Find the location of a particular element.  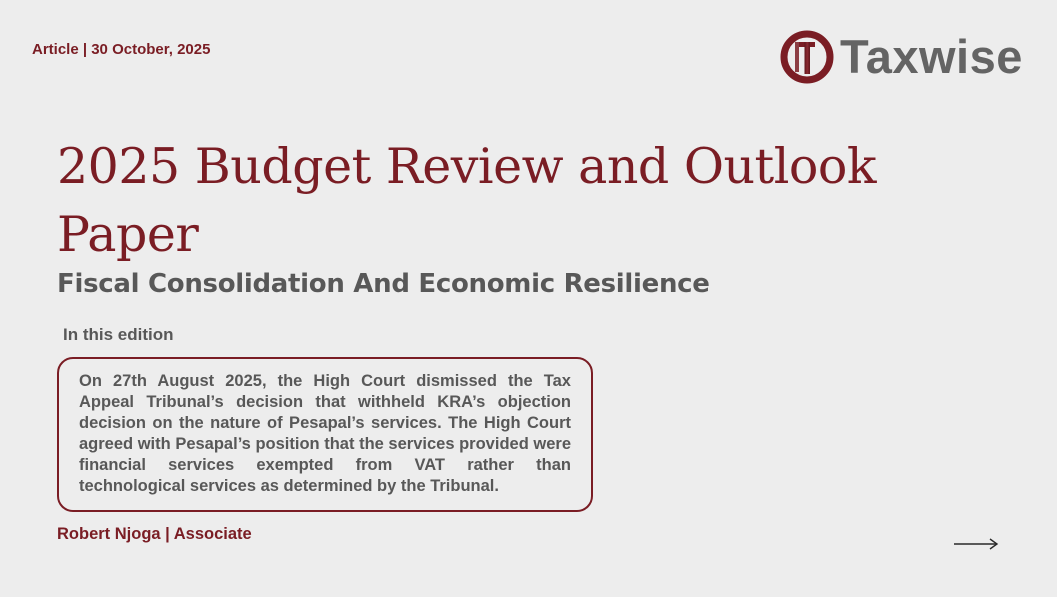

edition-heading: In this edition is located at coordinates (118, 334).